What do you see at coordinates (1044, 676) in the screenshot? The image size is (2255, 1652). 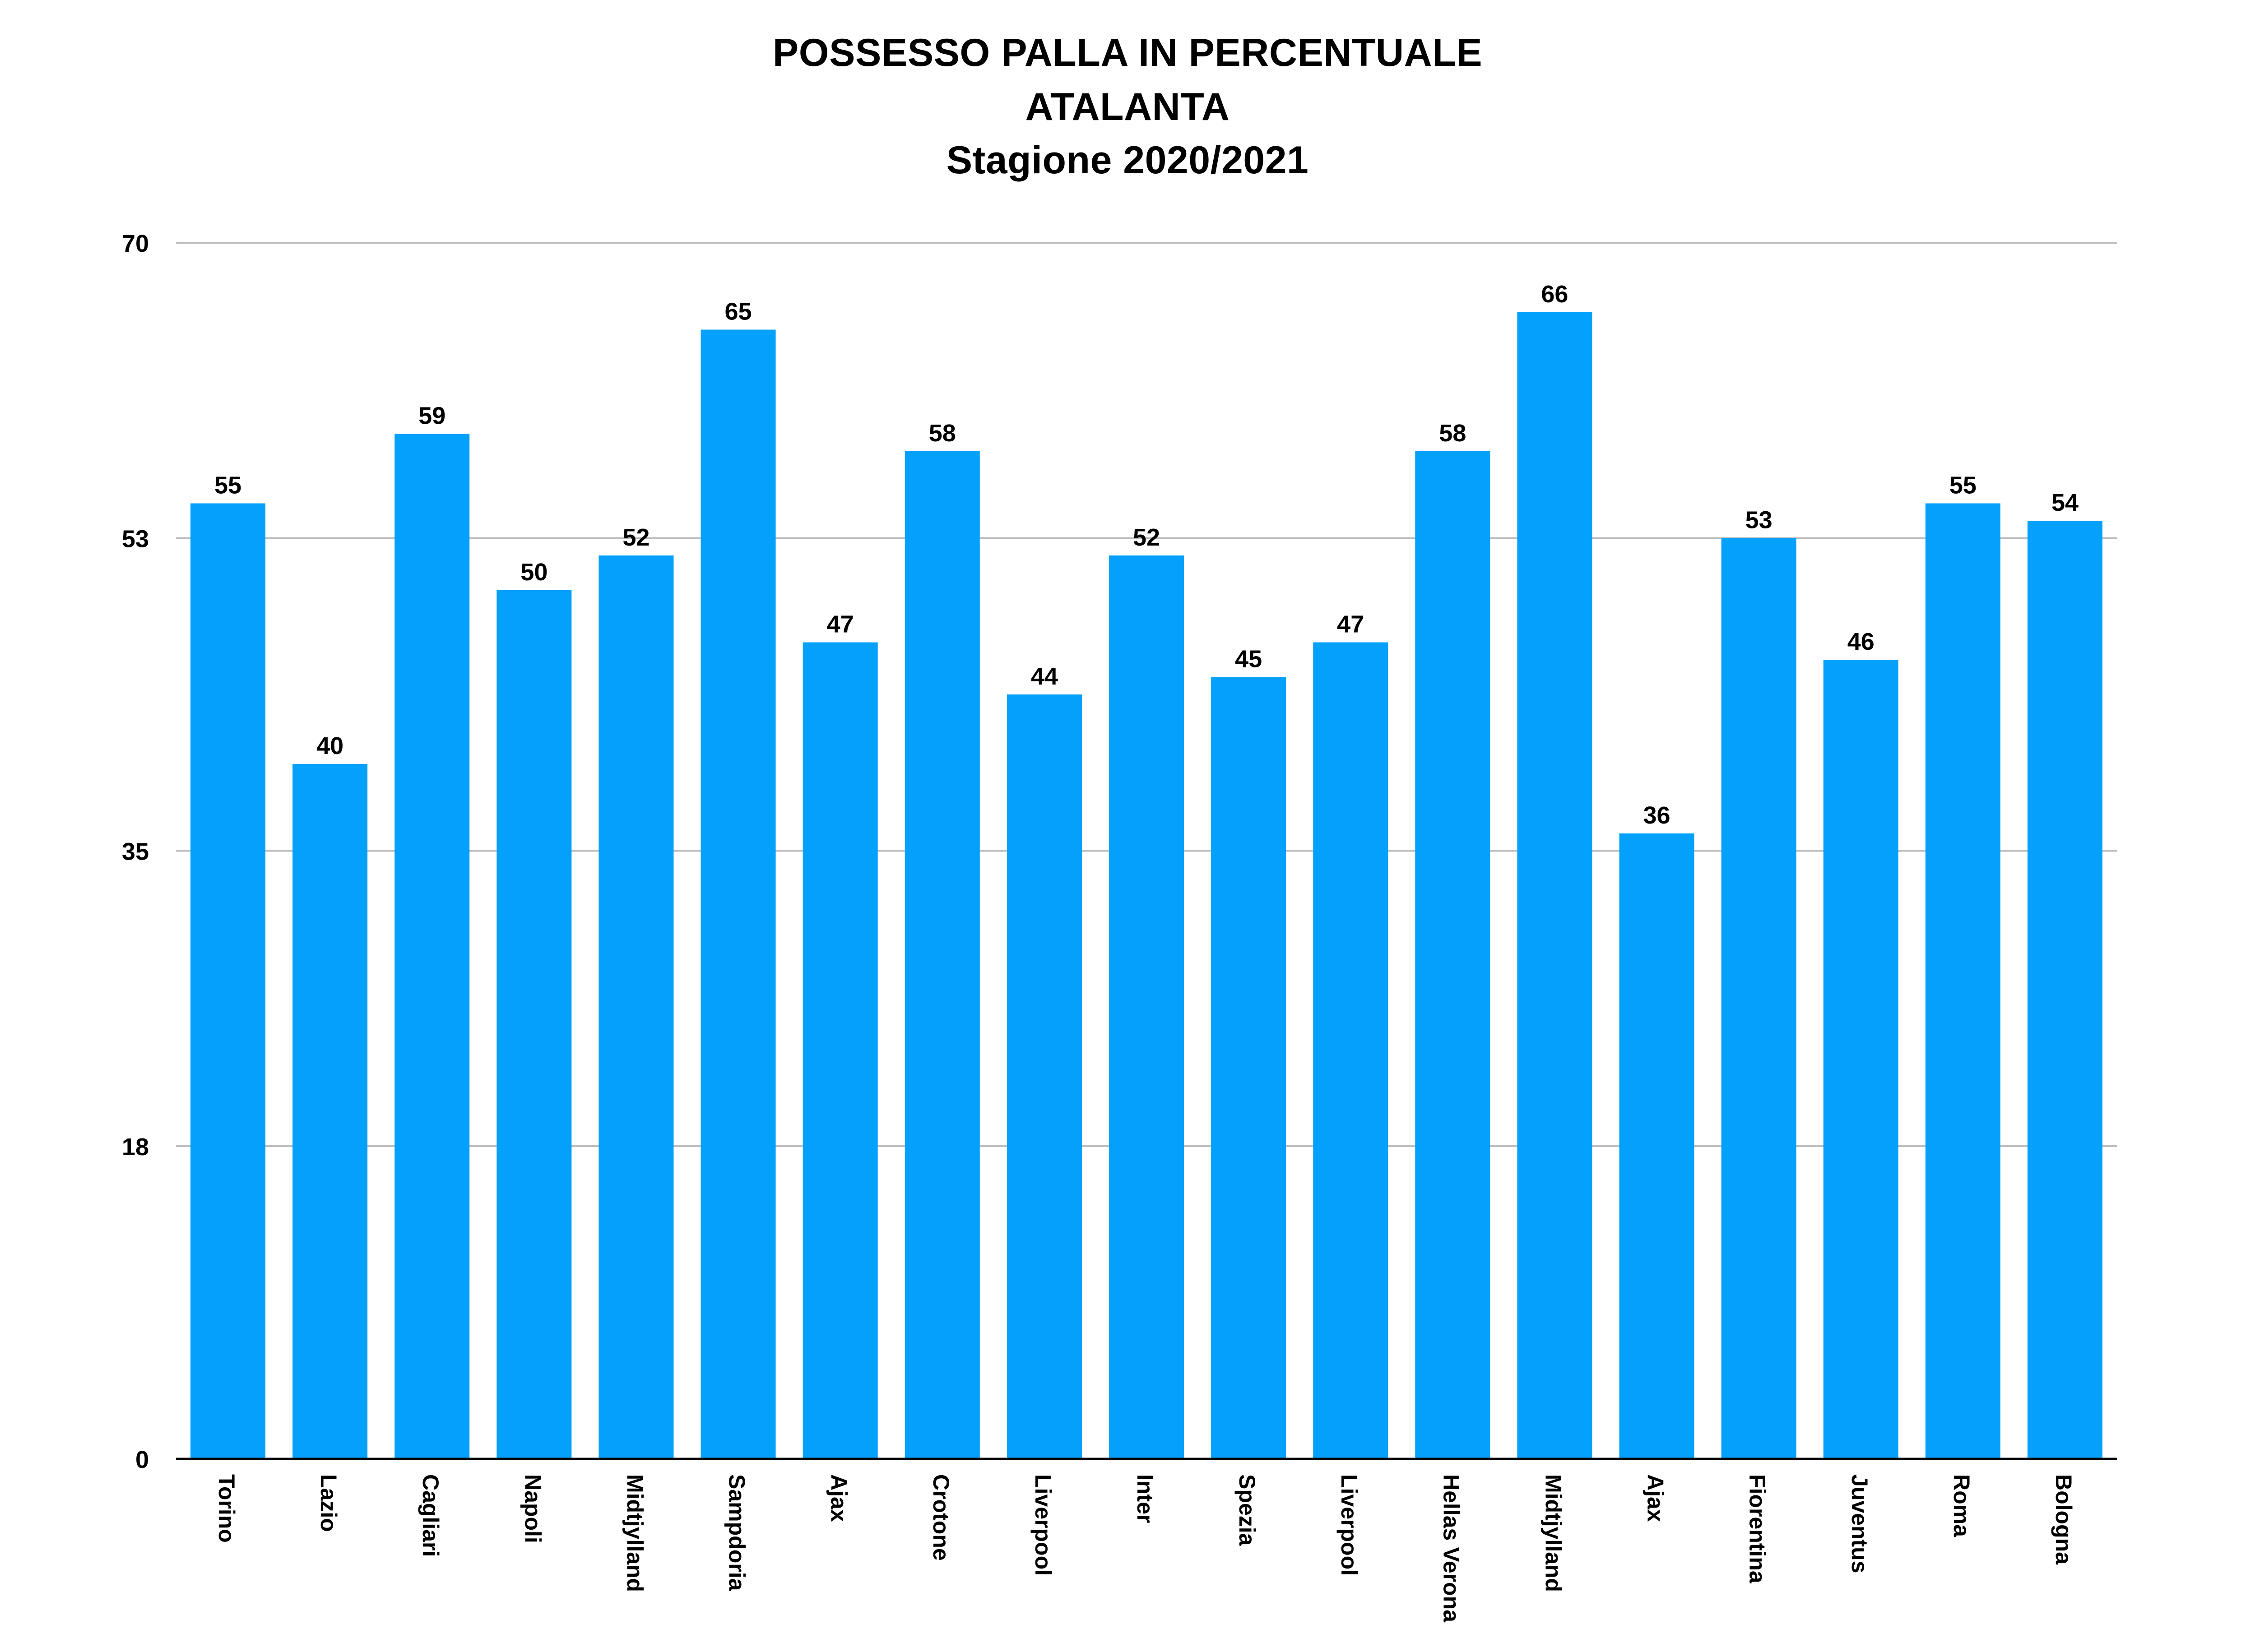 I see `data-label: 44` at bounding box center [1044, 676].